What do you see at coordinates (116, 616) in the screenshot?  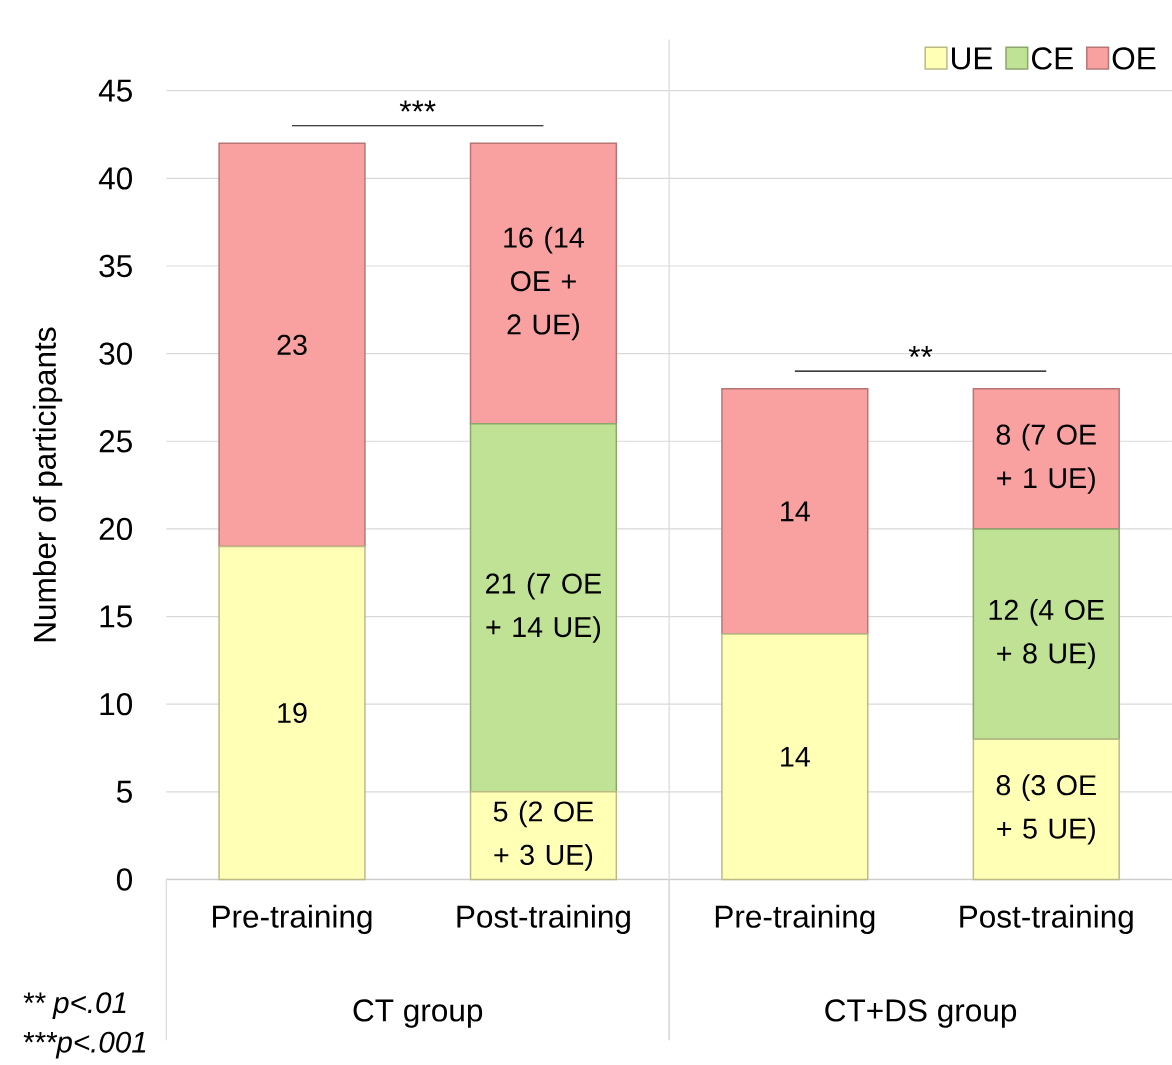 I see `y-tick-label: 15` at bounding box center [116, 616].